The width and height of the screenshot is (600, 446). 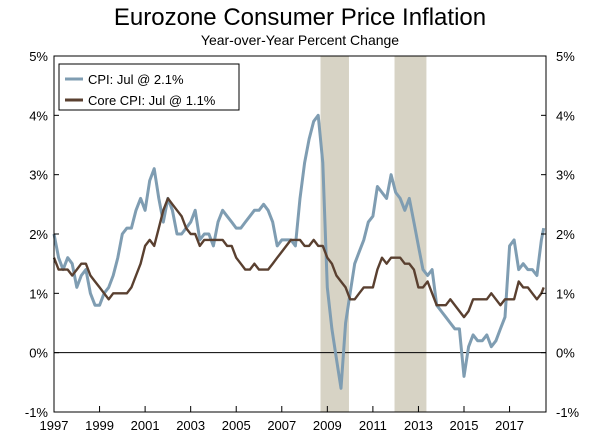 I want to click on legend: CPI: Jul @ 2.1% Core CPI: Jul @ 1.1%, so click(x=149, y=87).